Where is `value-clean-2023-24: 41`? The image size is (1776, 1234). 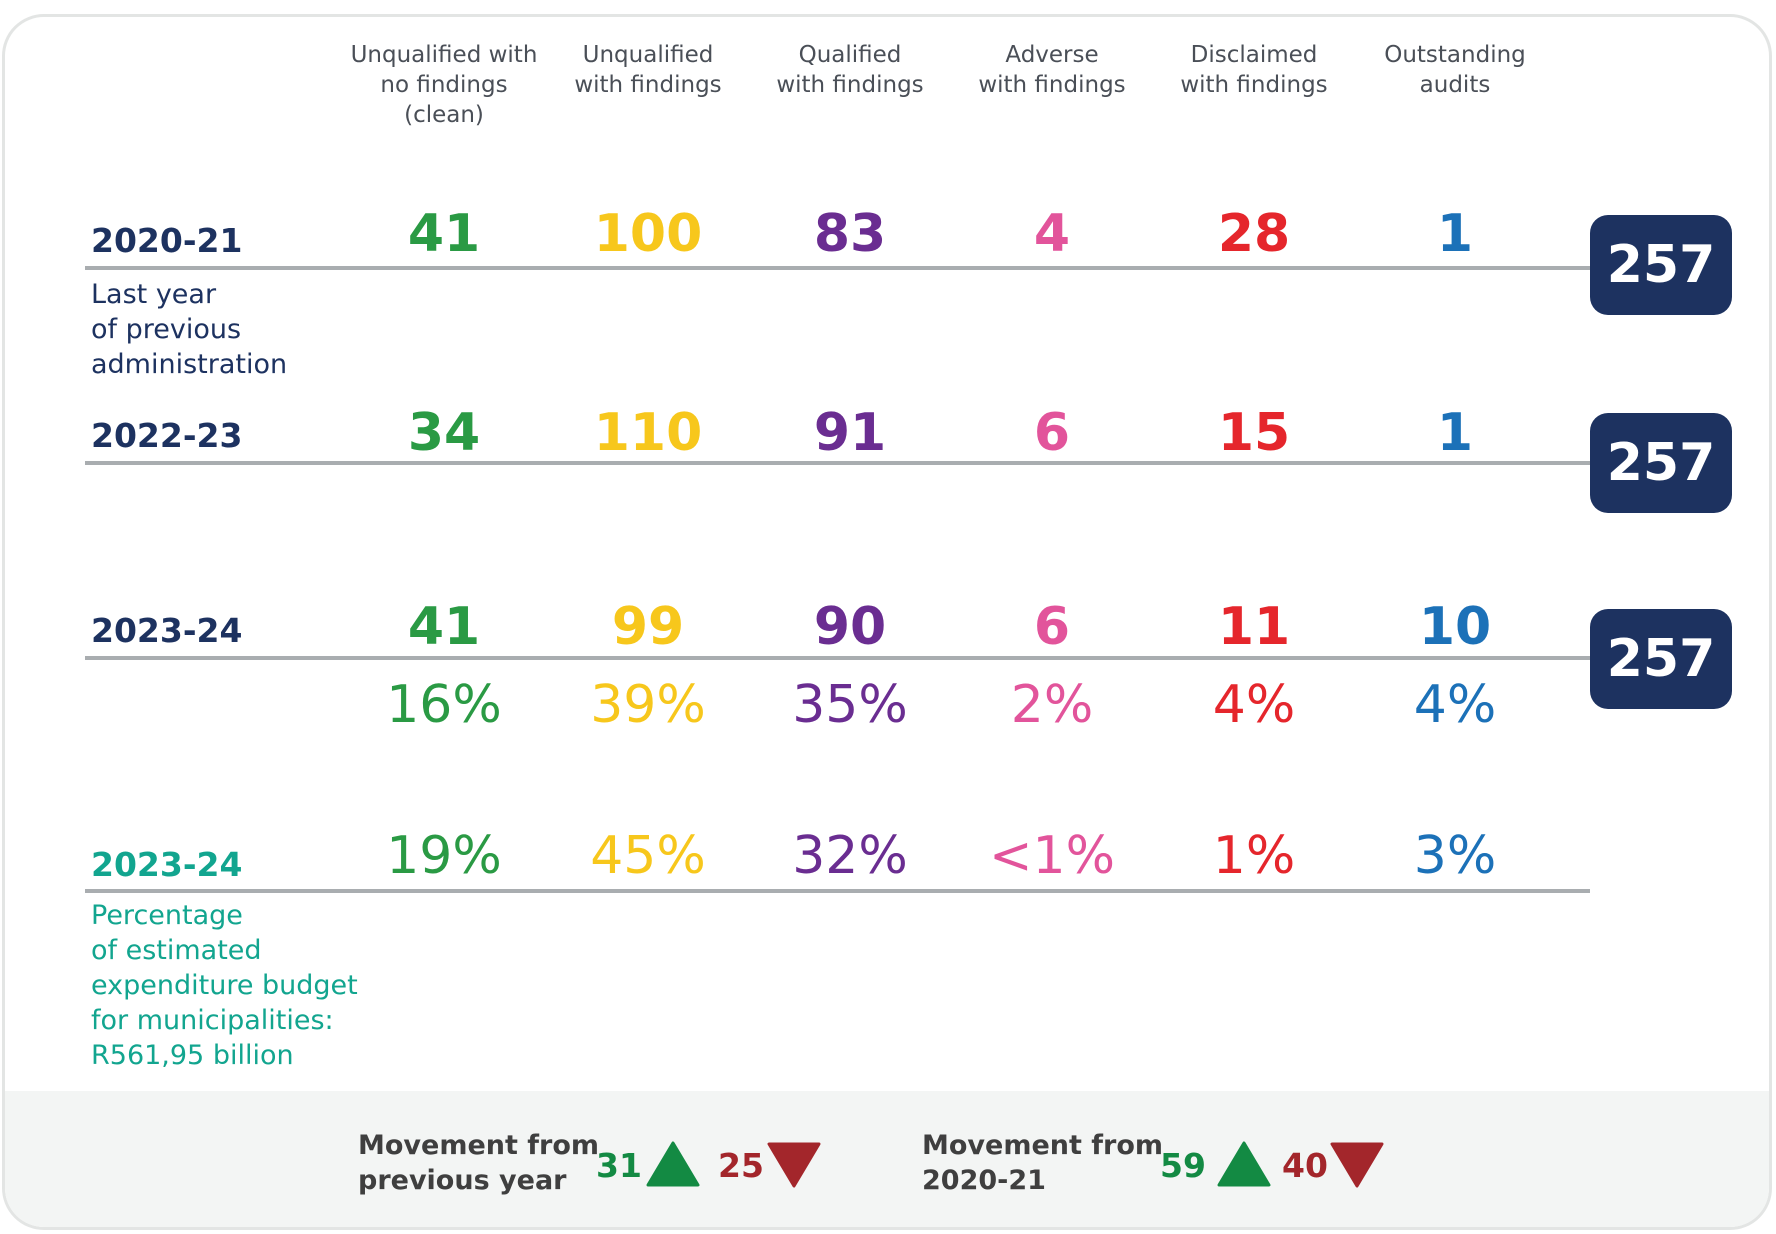 value-clean-2023-24: 41 is located at coordinates (444, 627).